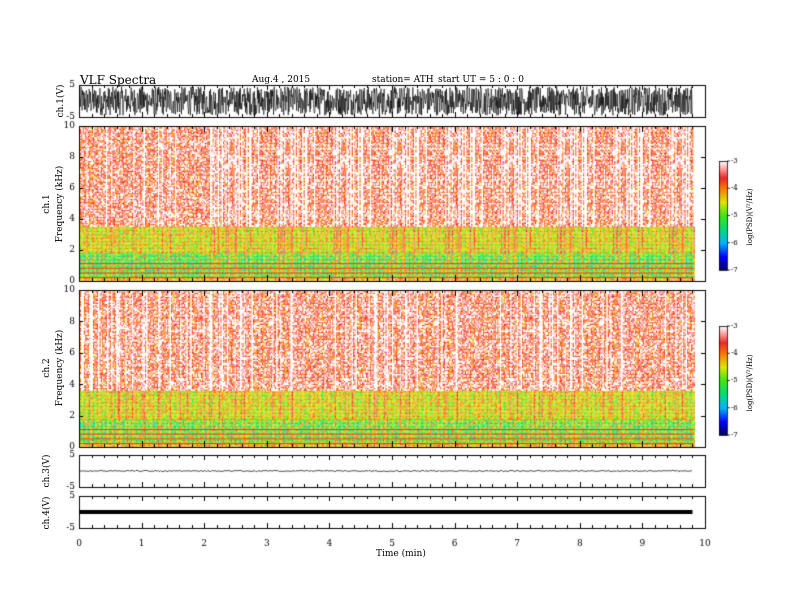  I want to click on ch1-spectrogram-ylabel-1: ch.1, so click(47, 204).